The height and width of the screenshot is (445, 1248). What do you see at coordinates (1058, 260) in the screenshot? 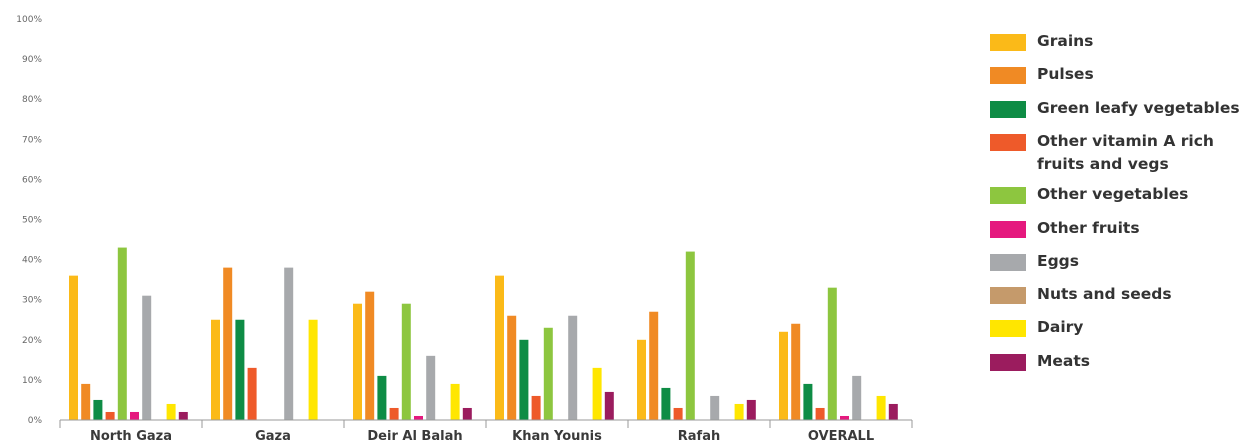
I see `legend-label: Eggs` at bounding box center [1058, 260].